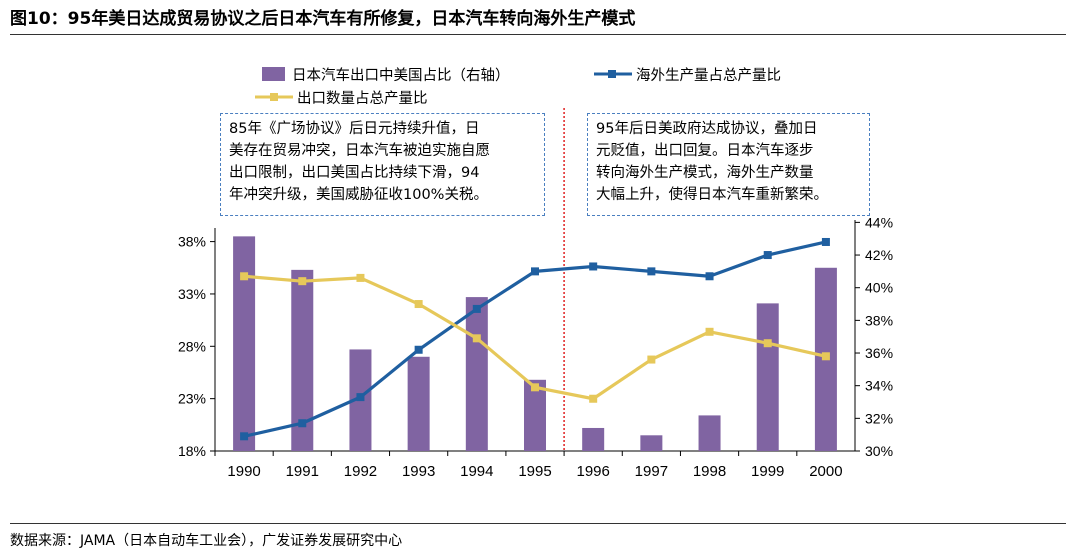 The image size is (1080, 556). What do you see at coordinates (879, 222) in the screenshot?
I see `right-tick-label: 44%` at bounding box center [879, 222].